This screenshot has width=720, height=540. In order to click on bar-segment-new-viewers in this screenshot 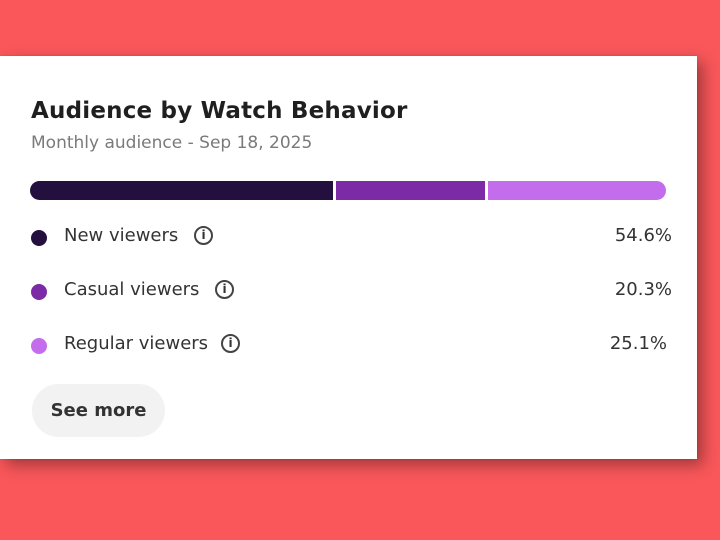, I will do `click(181, 190)`.